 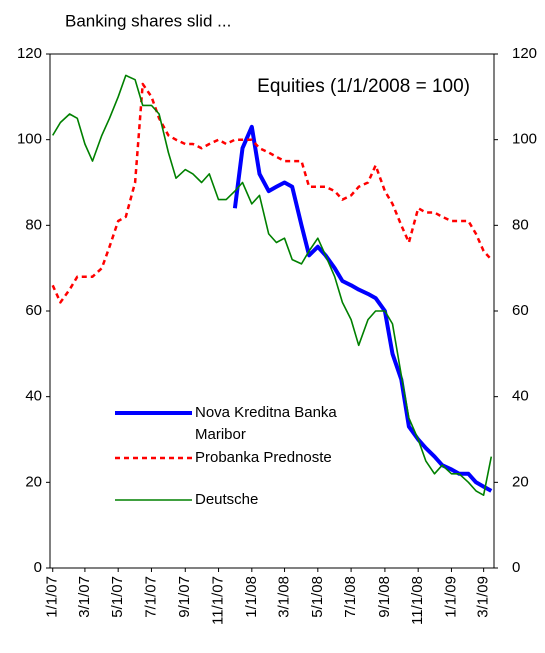 What do you see at coordinates (29, 53) in the screenshot?
I see `y-tick-label: 120` at bounding box center [29, 53].